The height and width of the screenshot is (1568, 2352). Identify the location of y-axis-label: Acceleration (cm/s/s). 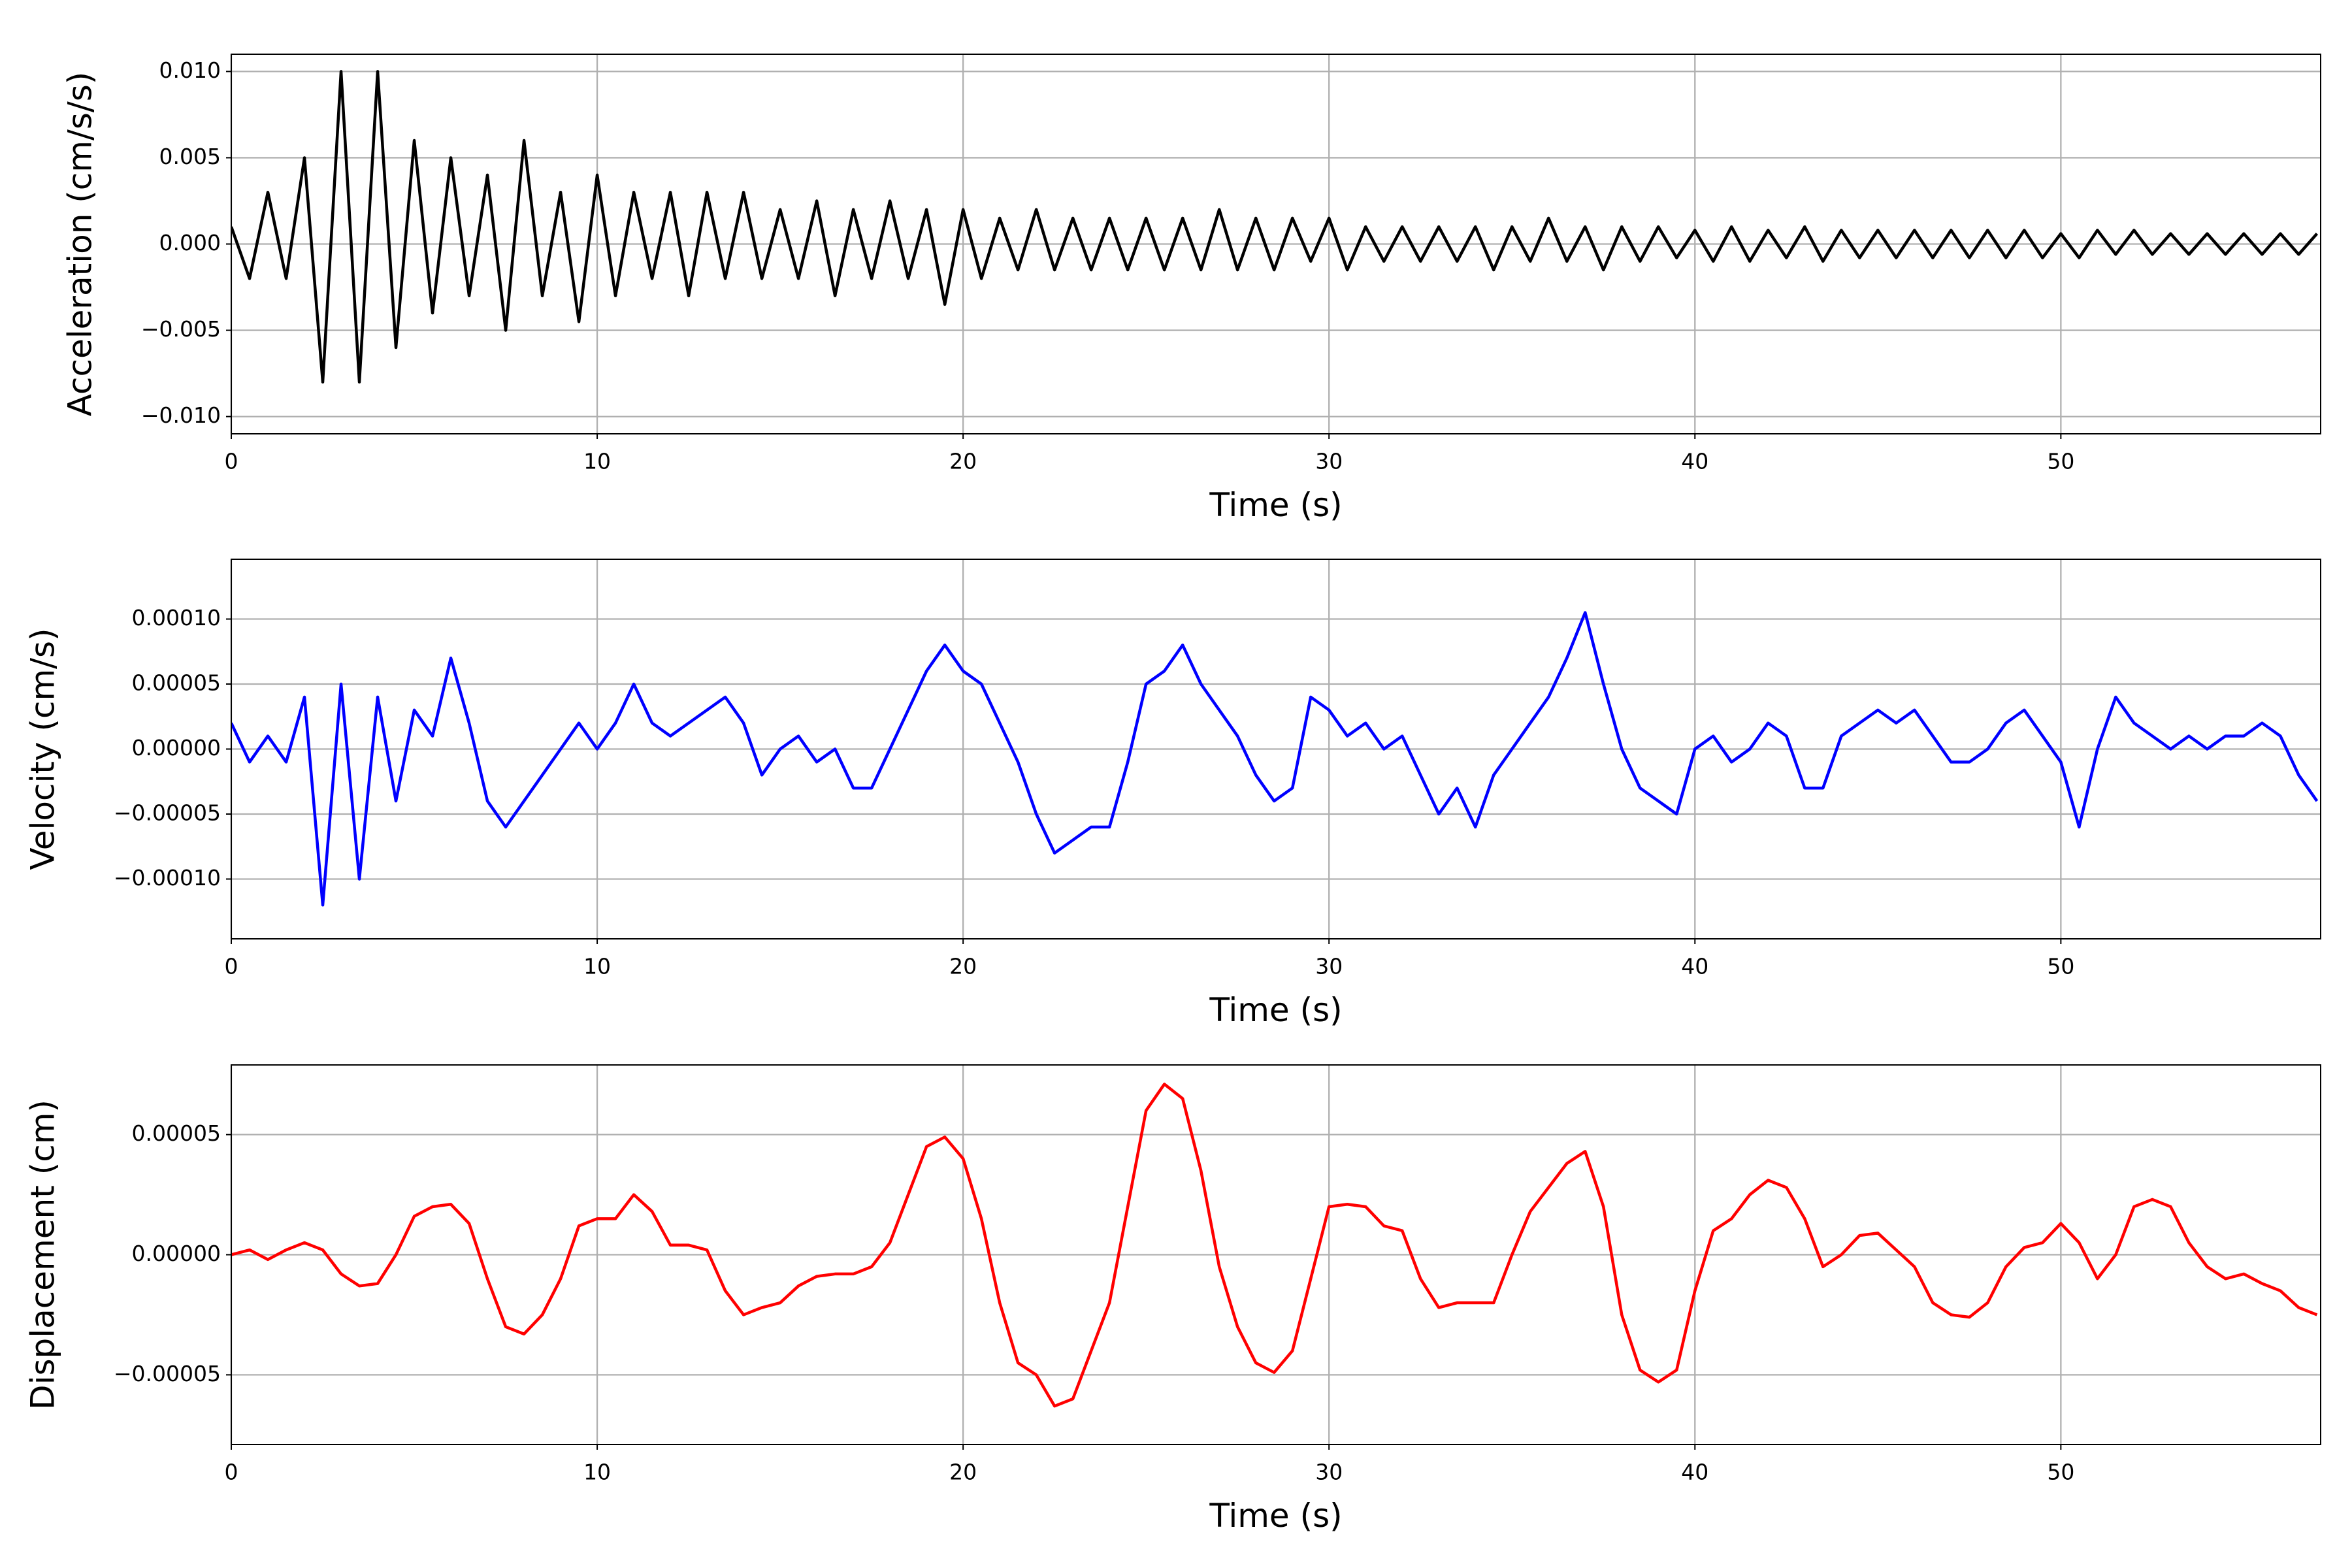
(80, 244).